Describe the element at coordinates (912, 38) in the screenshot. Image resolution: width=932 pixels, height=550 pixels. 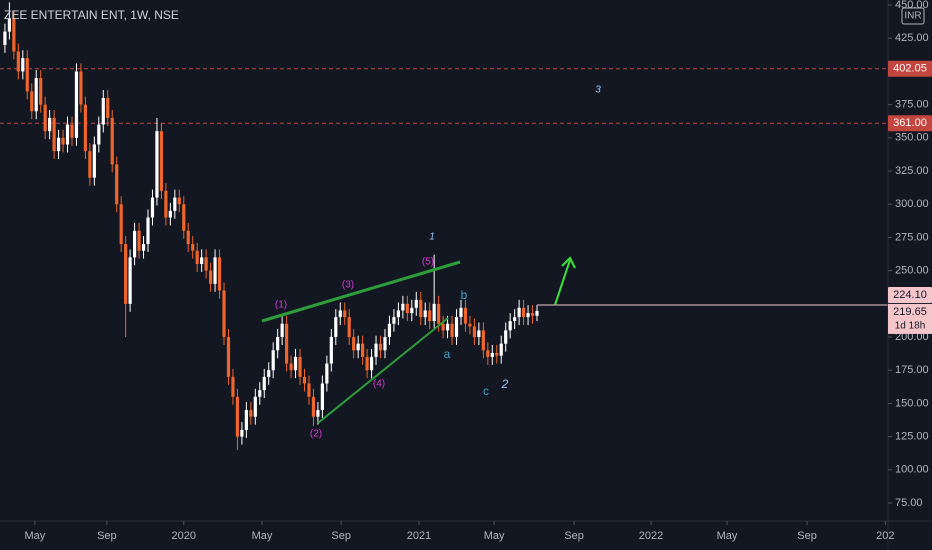
I see `y-tick-label: 425.00` at that location.